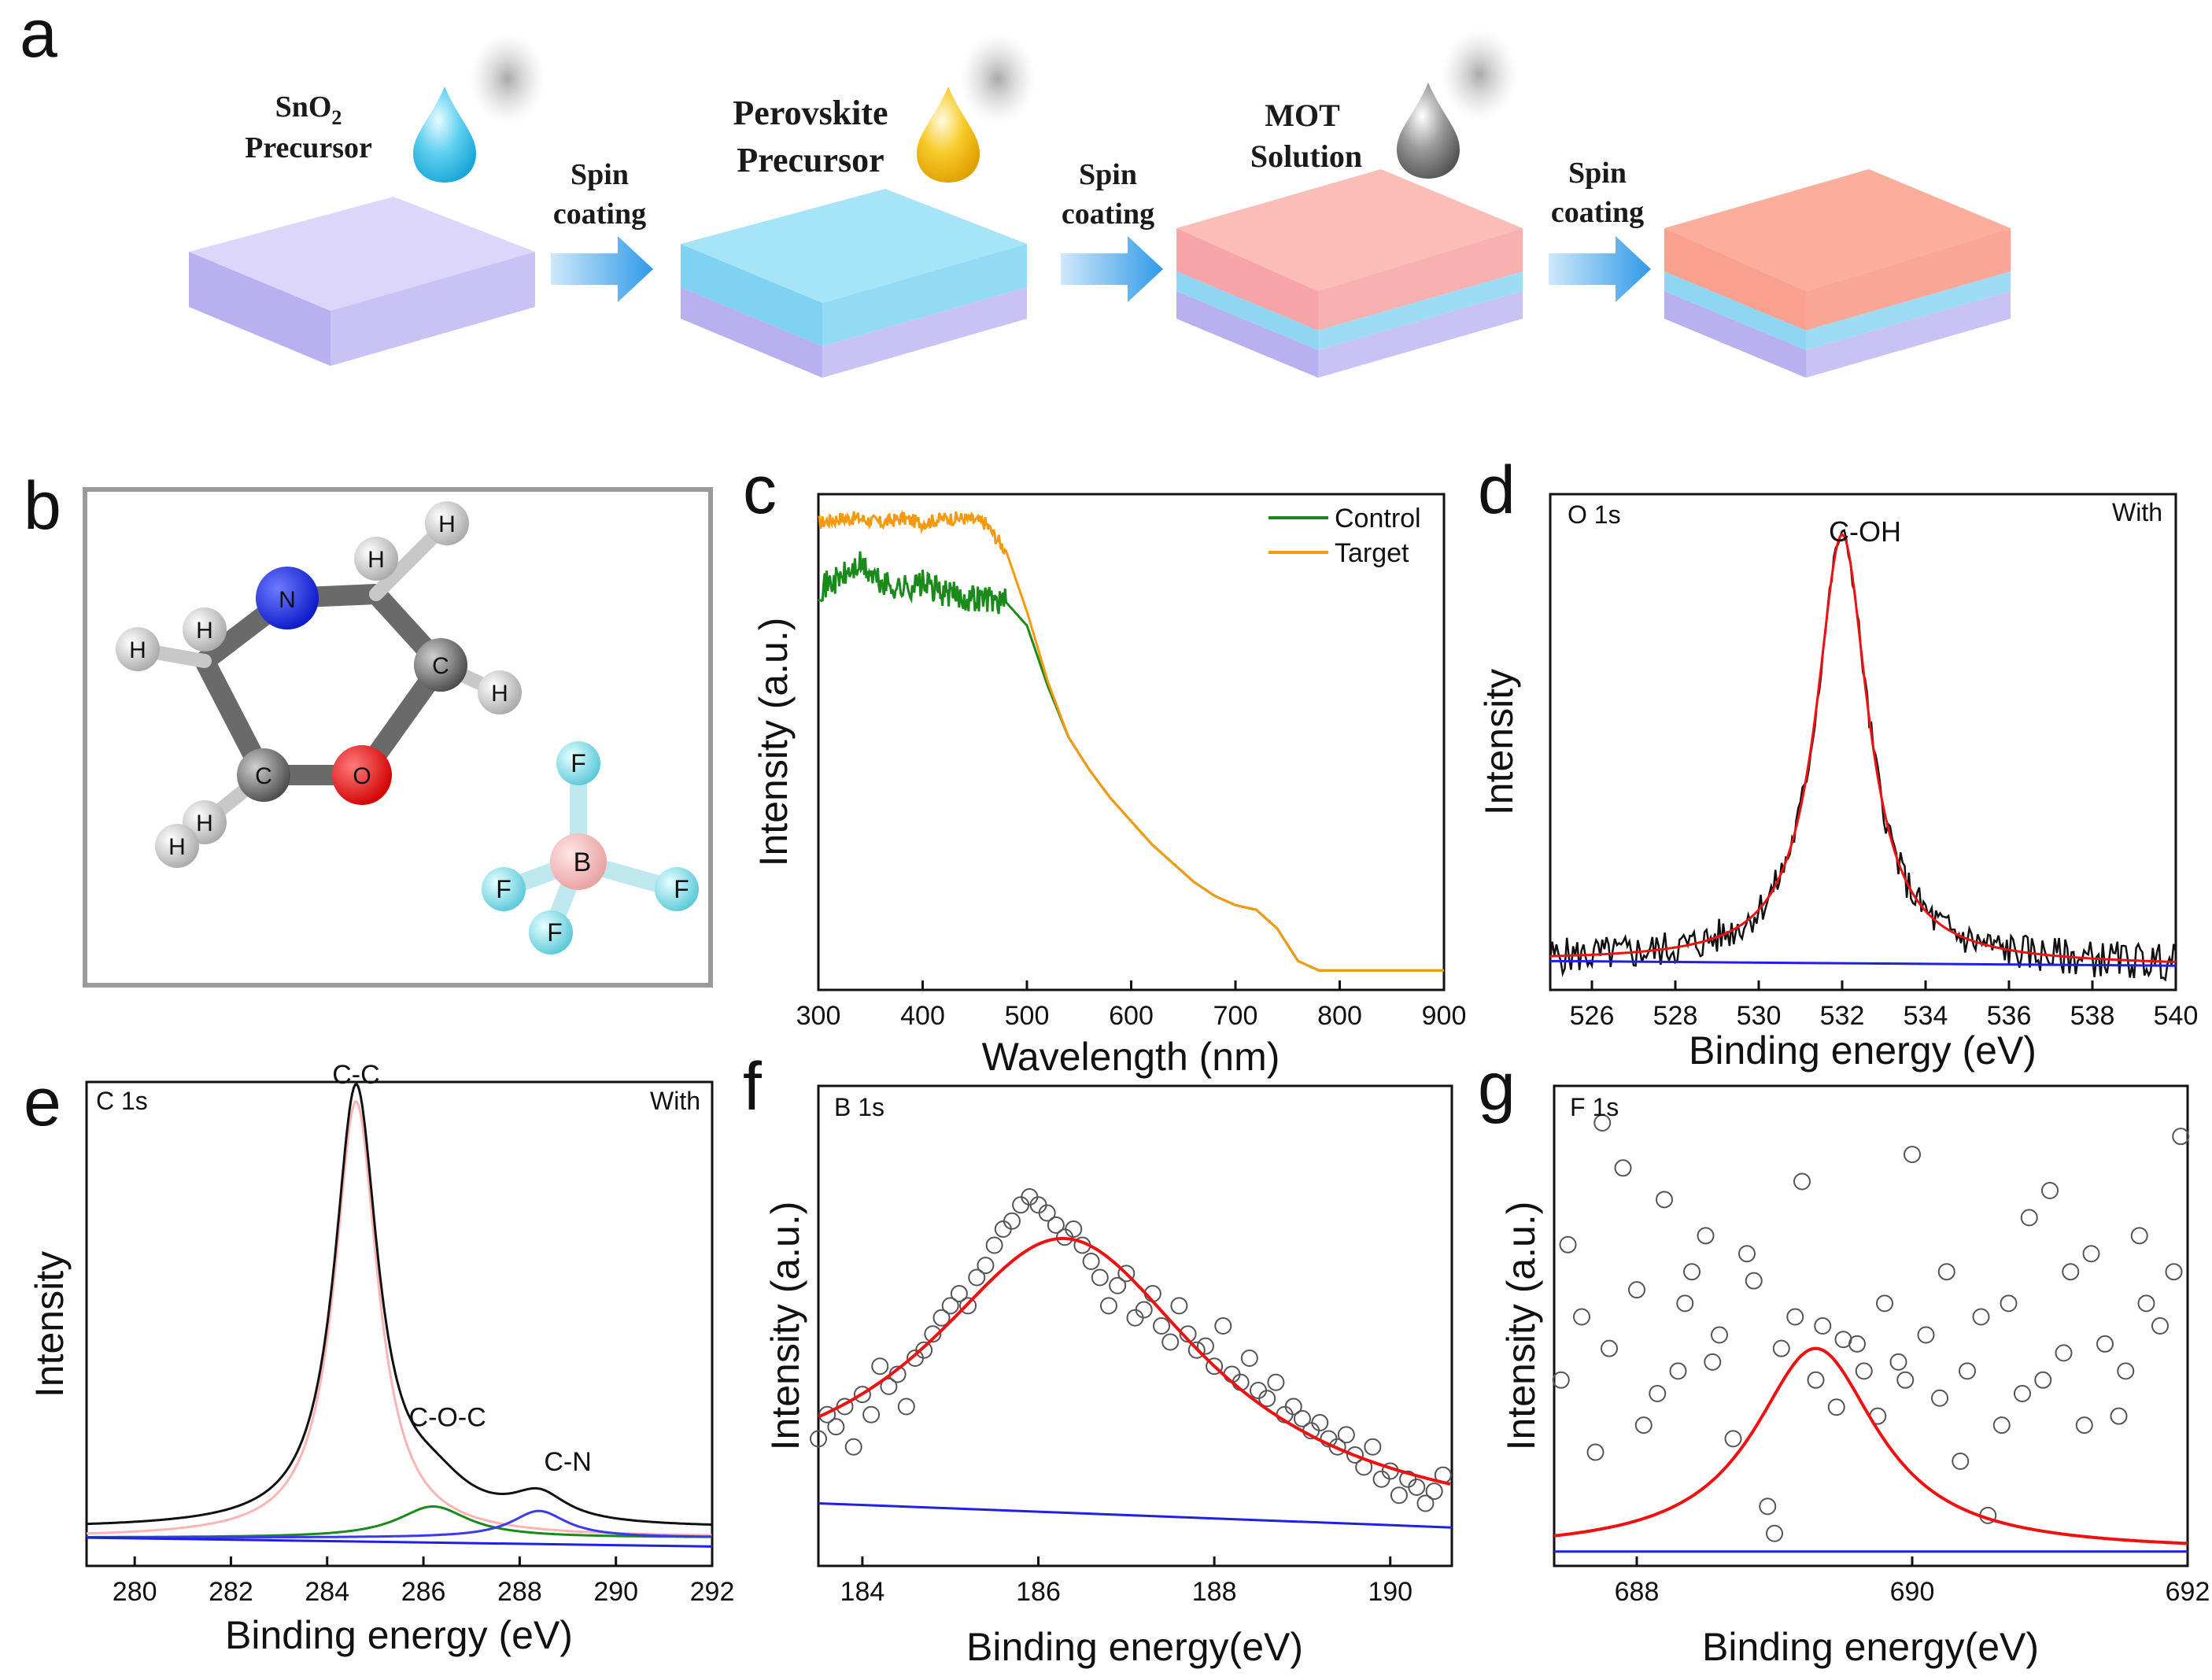 The image size is (2212, 1680). What do you see at coordinates (810, 113) in the screenshot?
I see `step-2-label: Perovskite` at bounding box center [810, 113].